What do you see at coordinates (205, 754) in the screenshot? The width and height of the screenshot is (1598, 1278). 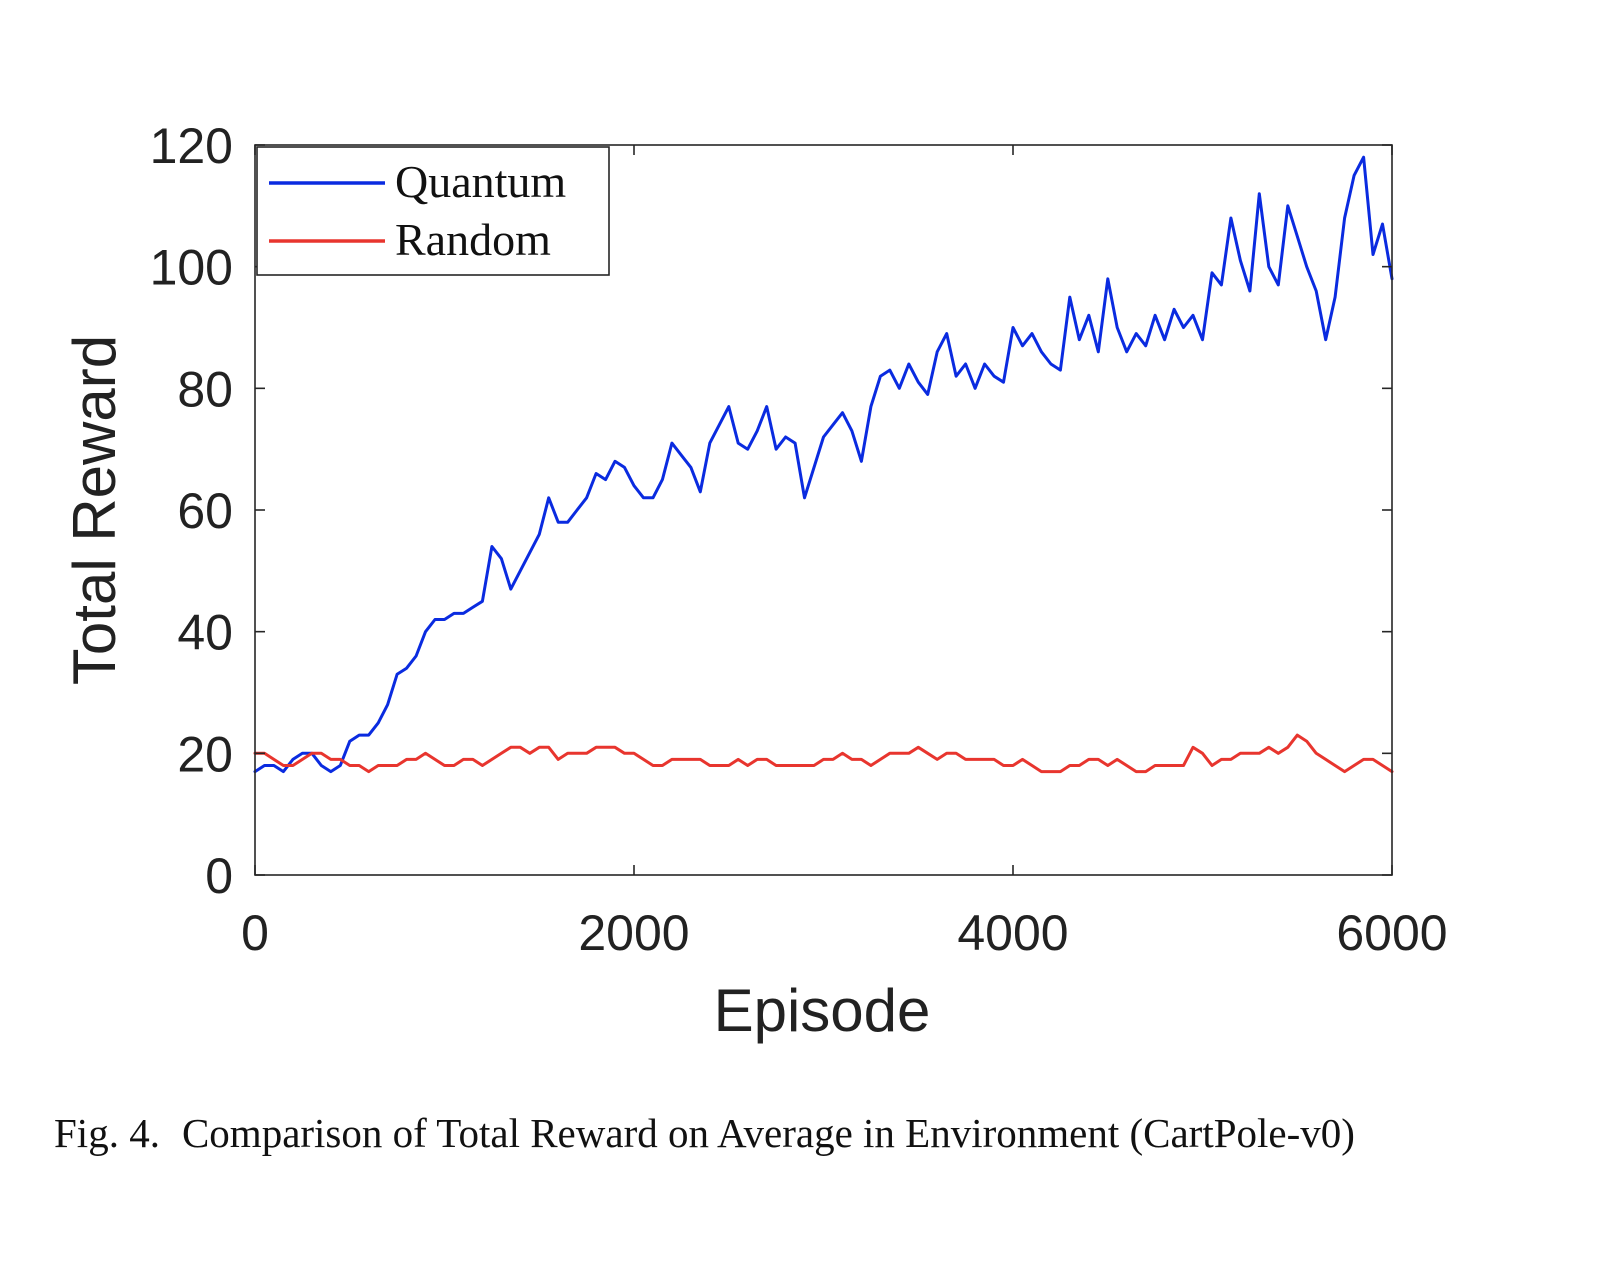 I see `y-tick-label: 20` at bounding box center [205, 754].